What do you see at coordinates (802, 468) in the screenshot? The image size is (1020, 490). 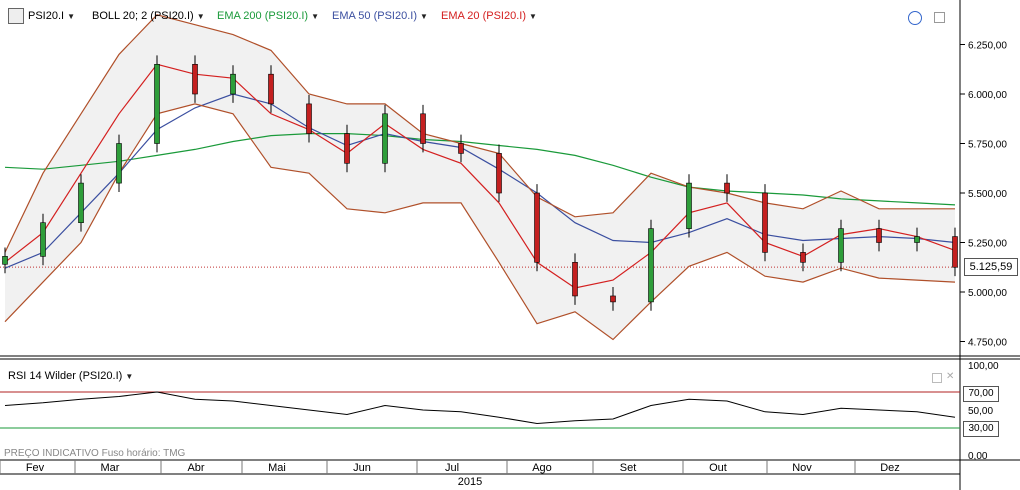 I see `month-label: Nov` at bounding box center [802, 468].